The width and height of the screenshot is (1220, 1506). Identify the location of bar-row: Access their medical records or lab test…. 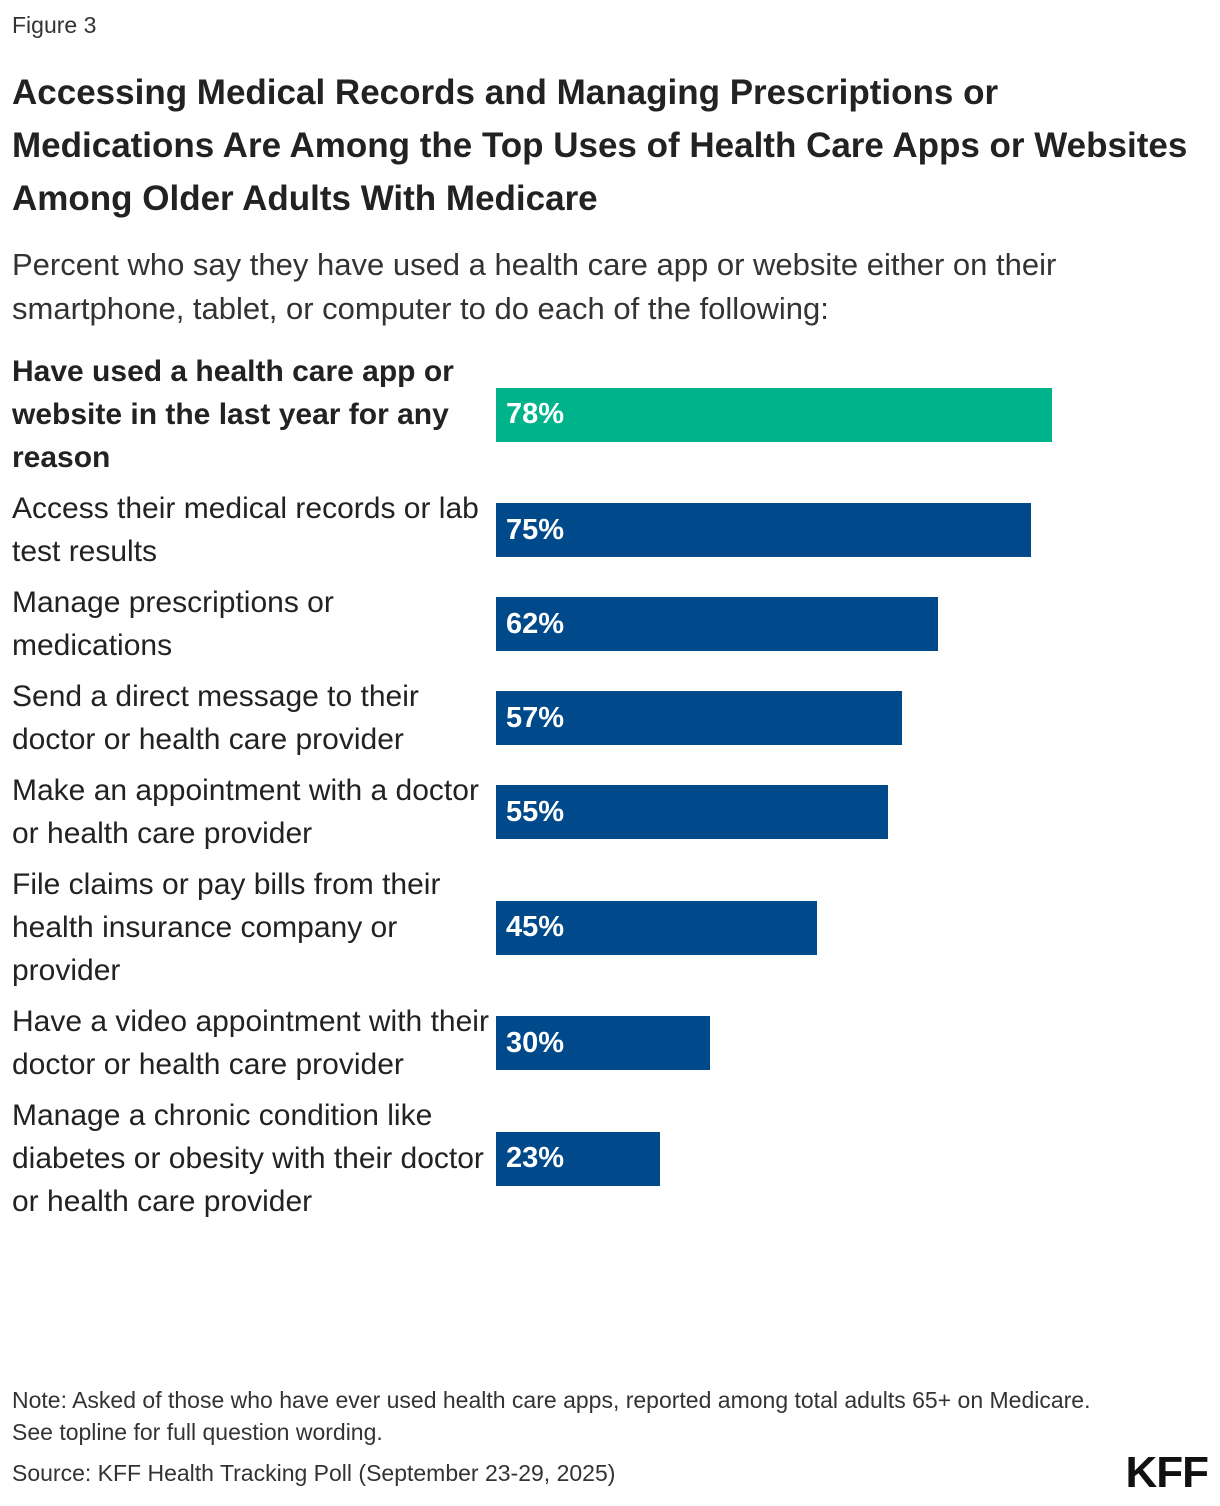
(612, 530).